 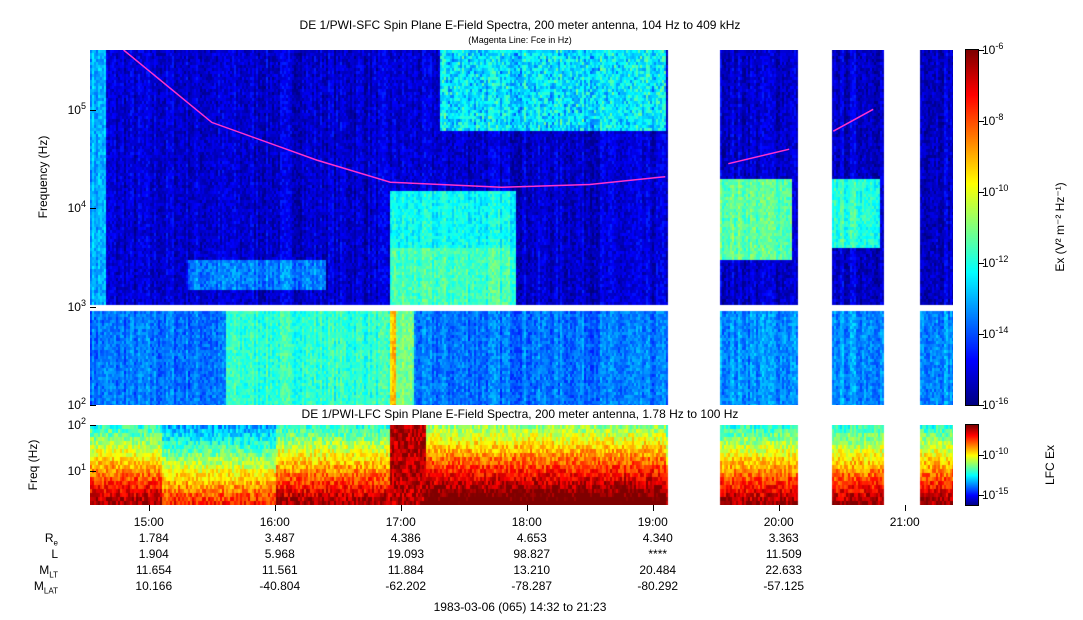 I want to click on ephemeris-value: 11.561, so click(x=279, y=570).